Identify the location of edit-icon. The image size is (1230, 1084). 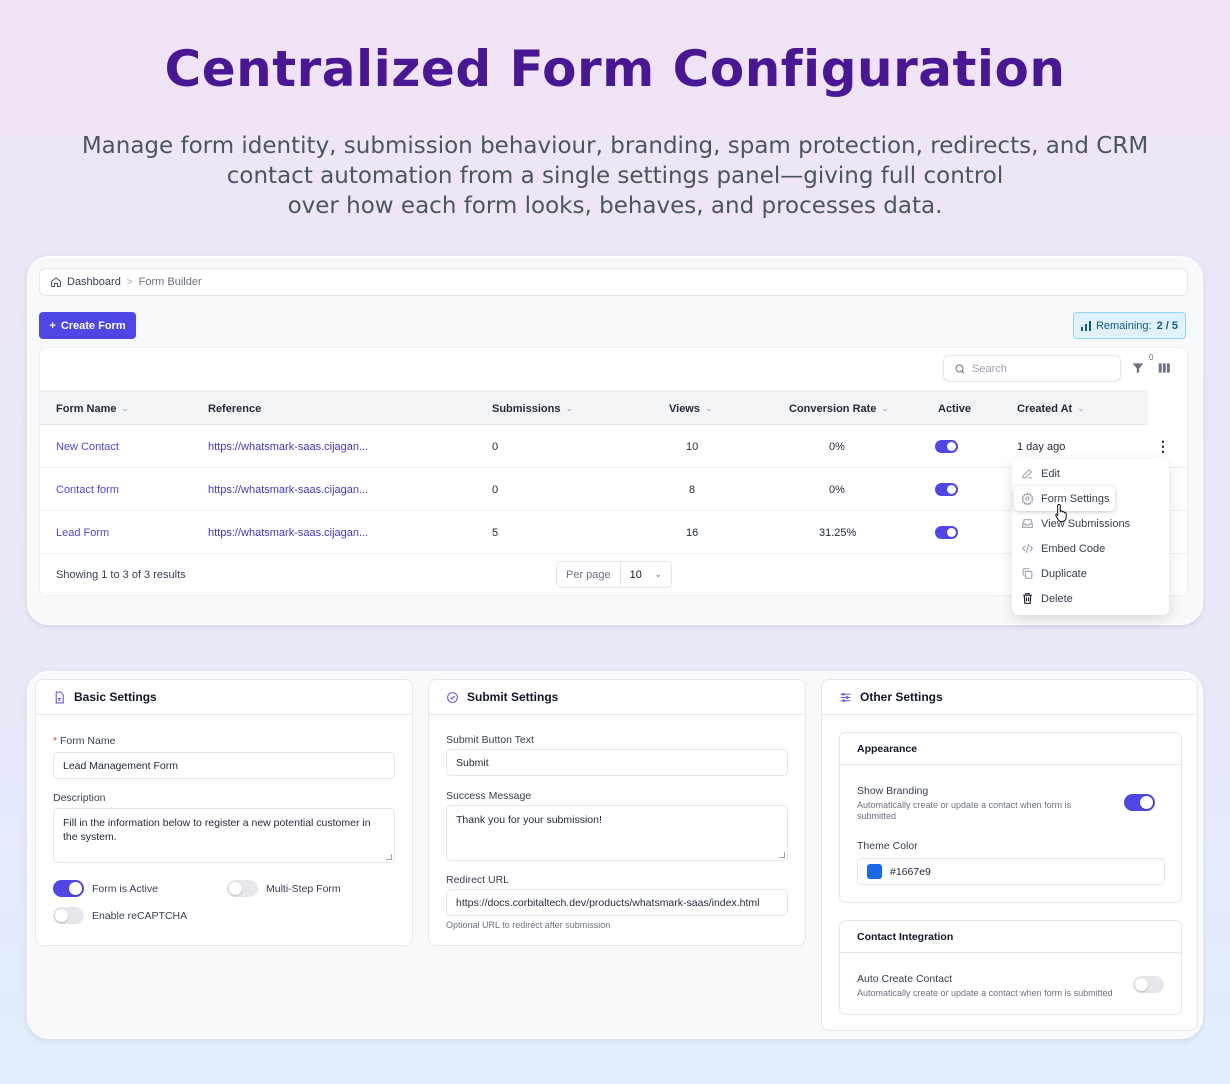
(1027, 473).